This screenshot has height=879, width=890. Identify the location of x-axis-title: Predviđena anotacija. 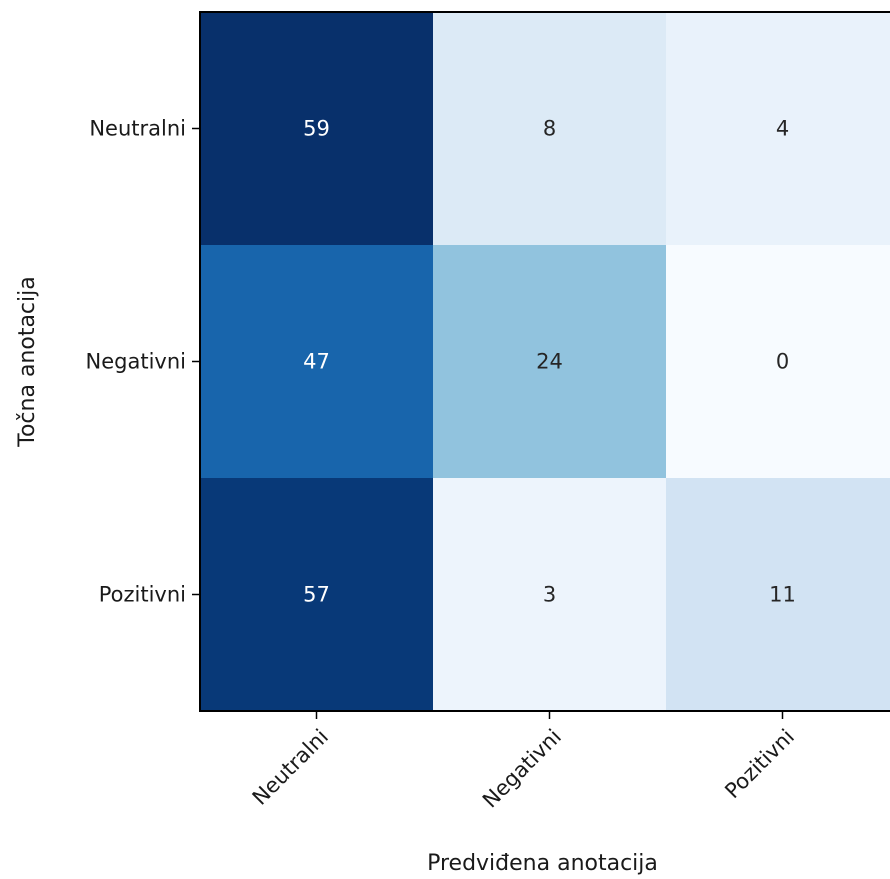
(542, 863).